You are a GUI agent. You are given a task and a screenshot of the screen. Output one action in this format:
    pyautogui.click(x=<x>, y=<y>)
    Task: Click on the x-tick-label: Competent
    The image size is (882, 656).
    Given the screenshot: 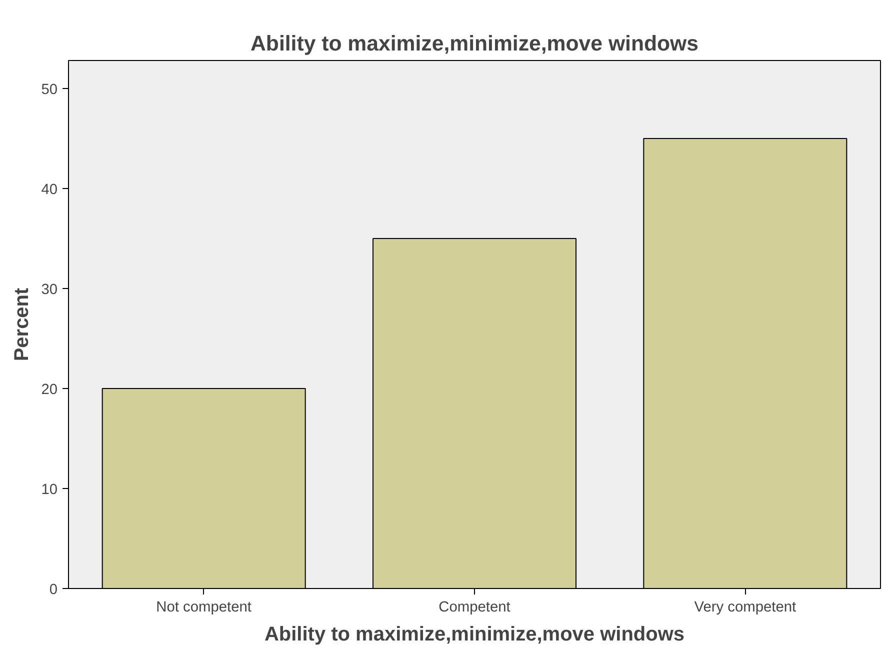 What is the action you would take?
    pyautogui.click(x=474, y=608)
    